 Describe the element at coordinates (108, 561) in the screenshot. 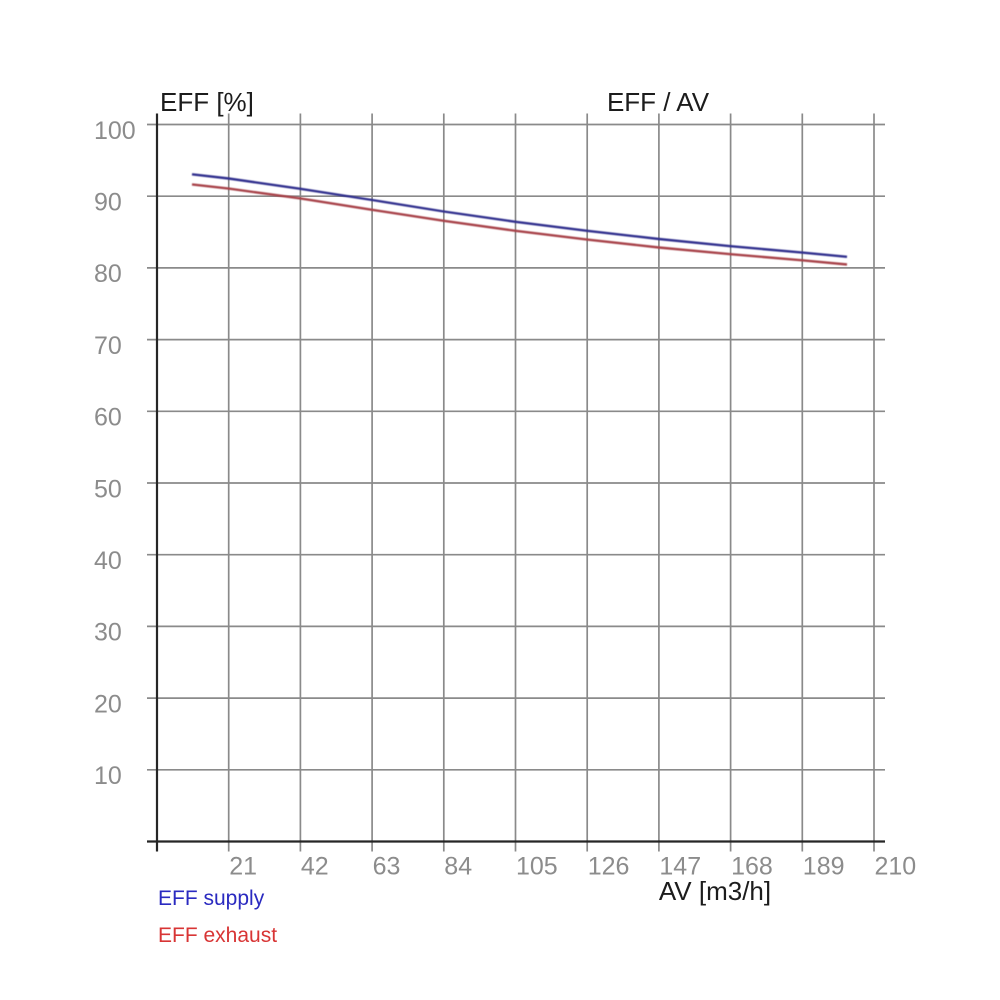

I see `svg-text: 40` at that location.